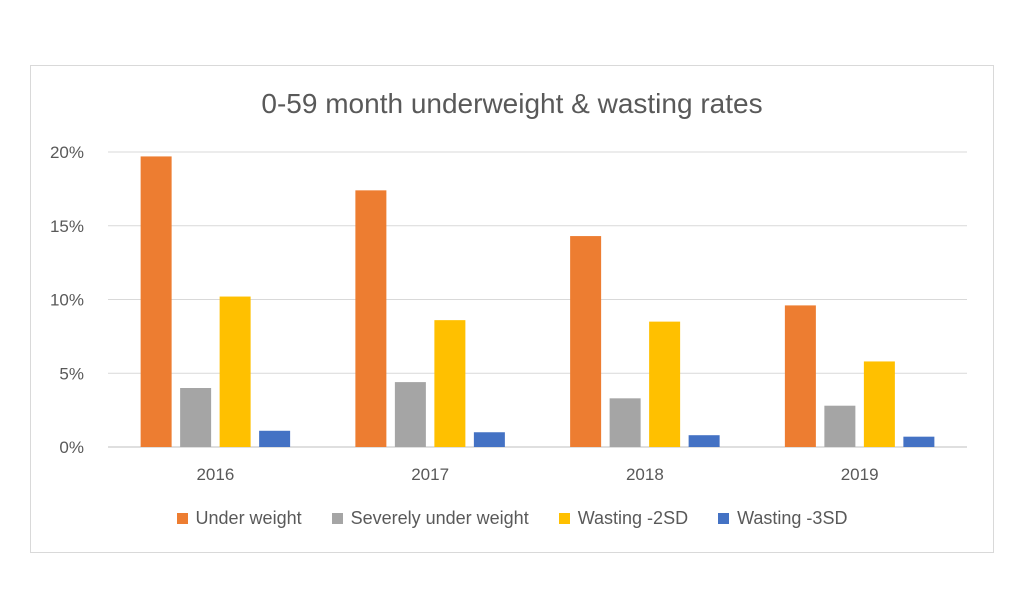  I want to click on bar-severely-under-weight-2017, so click(410, 414).